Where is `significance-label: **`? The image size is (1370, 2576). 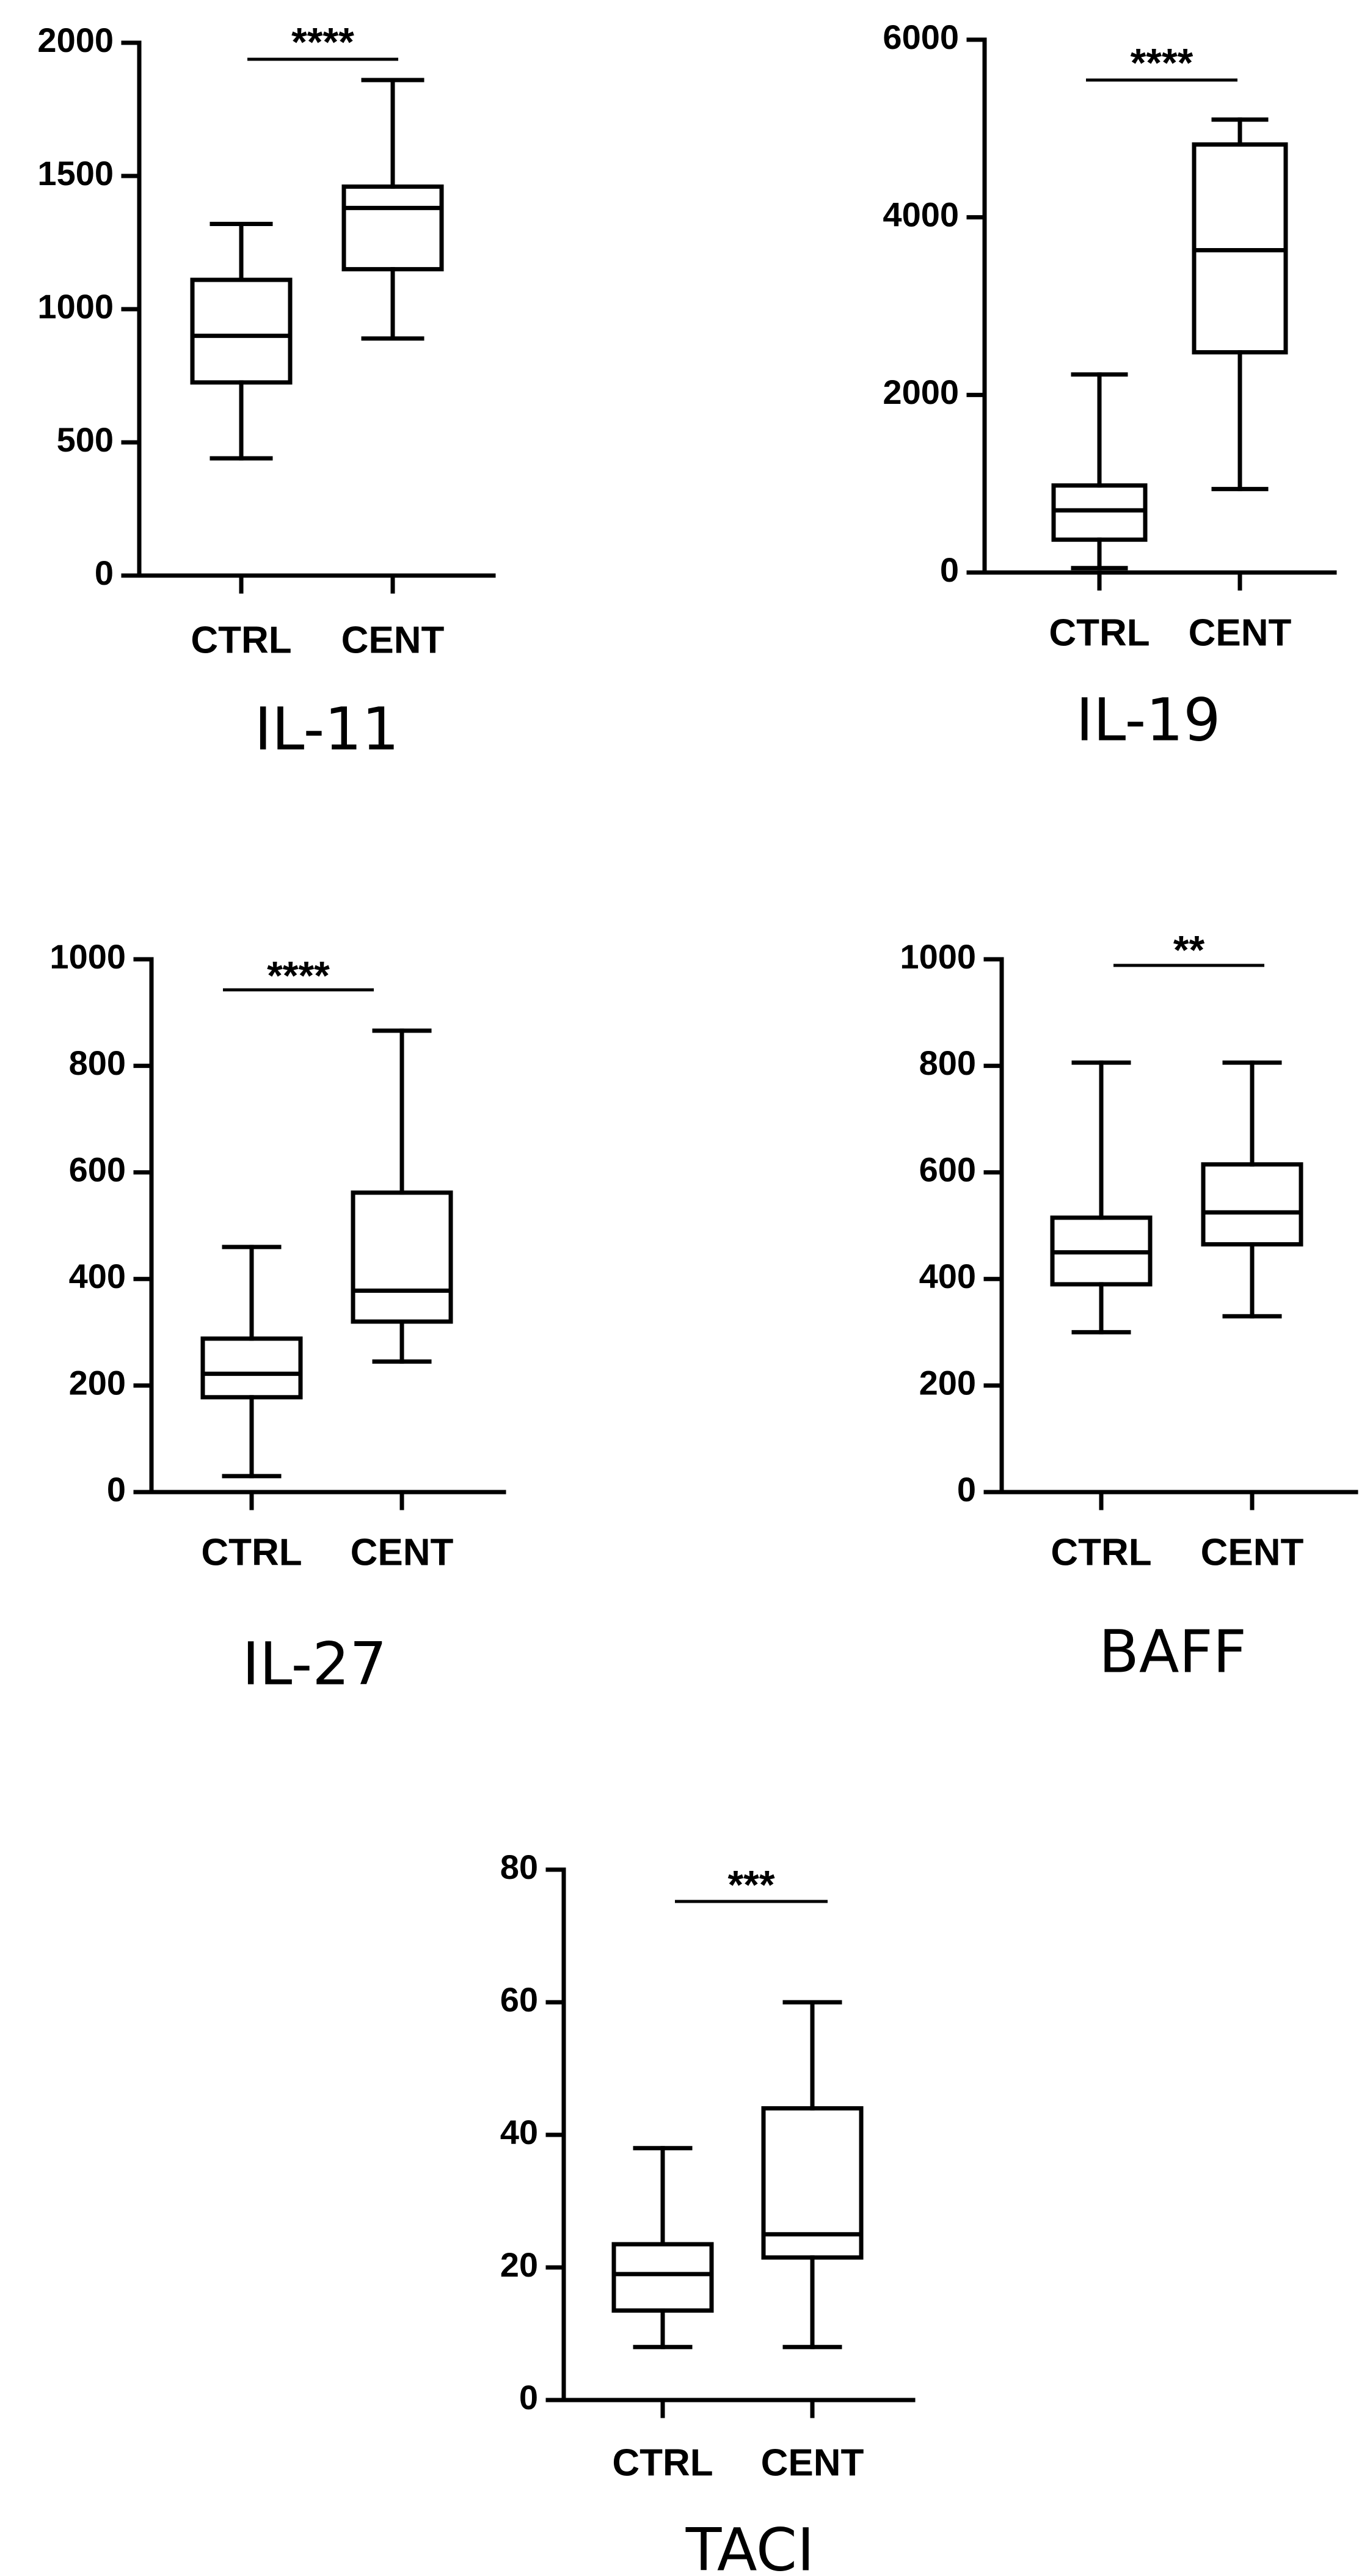
significance-label: ** is located at coordinates (1189, 949).